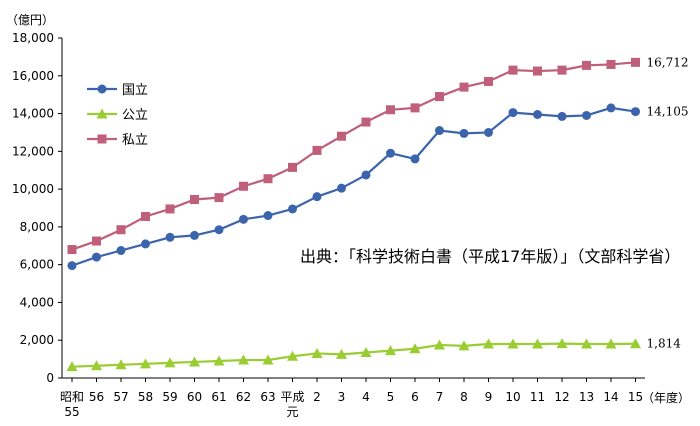  What do you see at coordinates (96, 397) in the screenshot?
I see `x-tick-label: 56` at bounding box center [96, 397].